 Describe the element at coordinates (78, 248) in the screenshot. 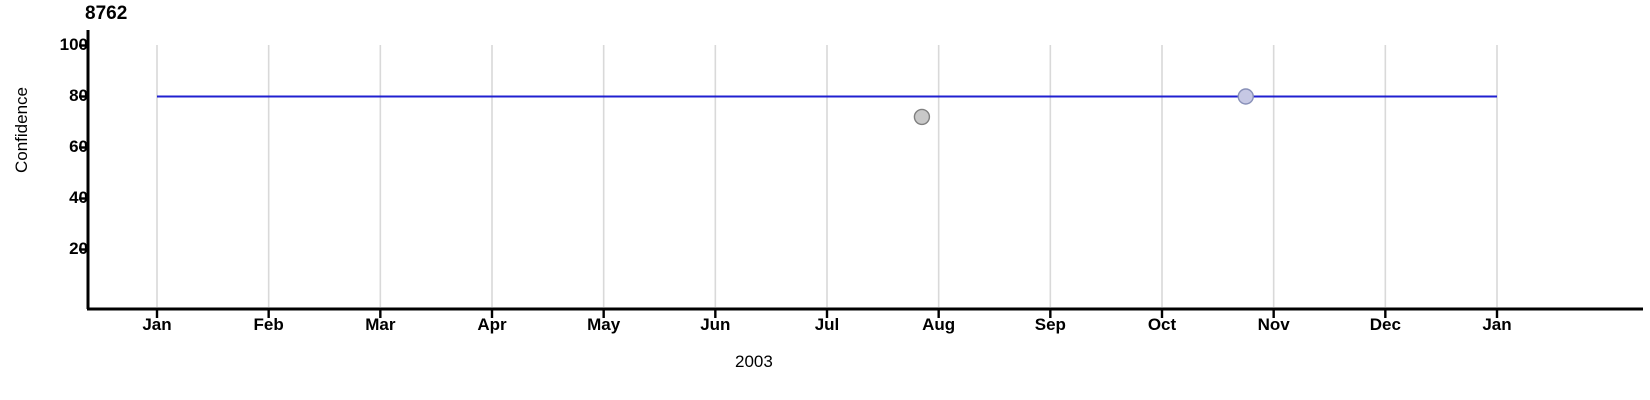

I see `y-axis-tick-label: 20` at that location.